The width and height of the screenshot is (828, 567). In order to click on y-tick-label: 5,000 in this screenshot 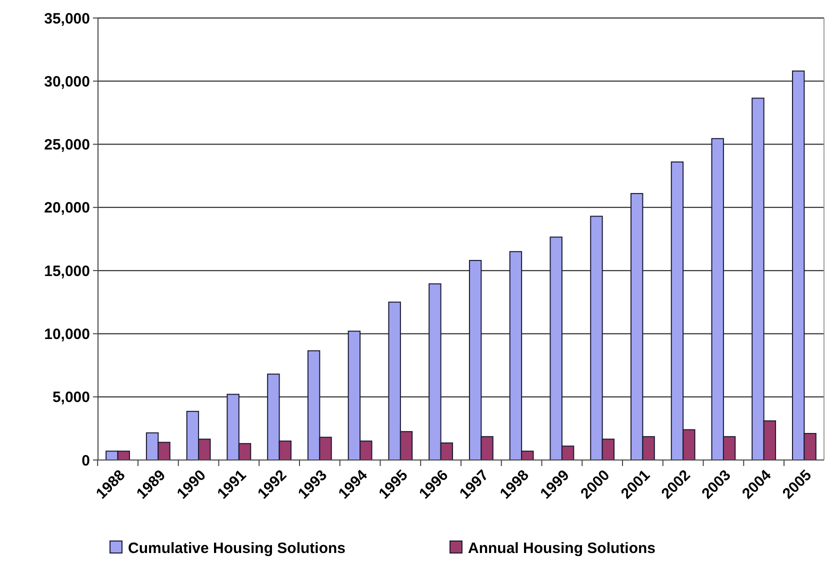, I will do `click(71, 397)`.